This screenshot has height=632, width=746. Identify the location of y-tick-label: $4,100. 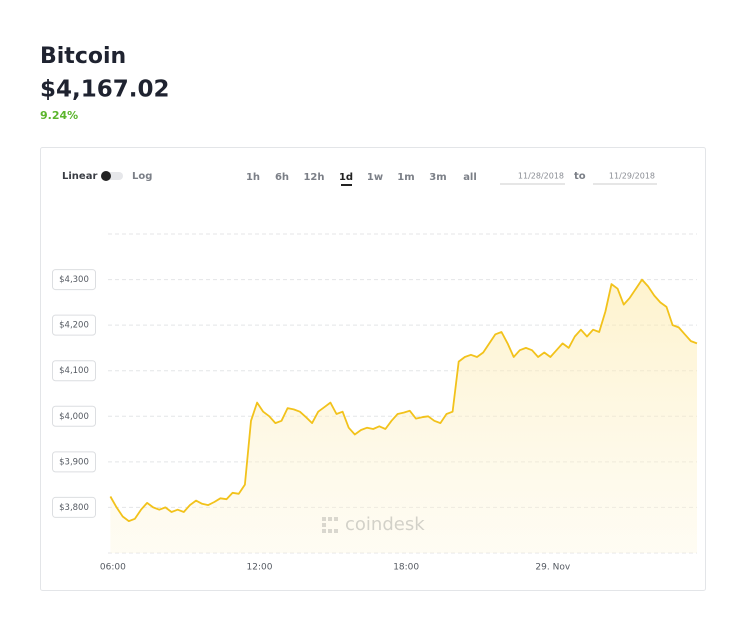
(74, 371).